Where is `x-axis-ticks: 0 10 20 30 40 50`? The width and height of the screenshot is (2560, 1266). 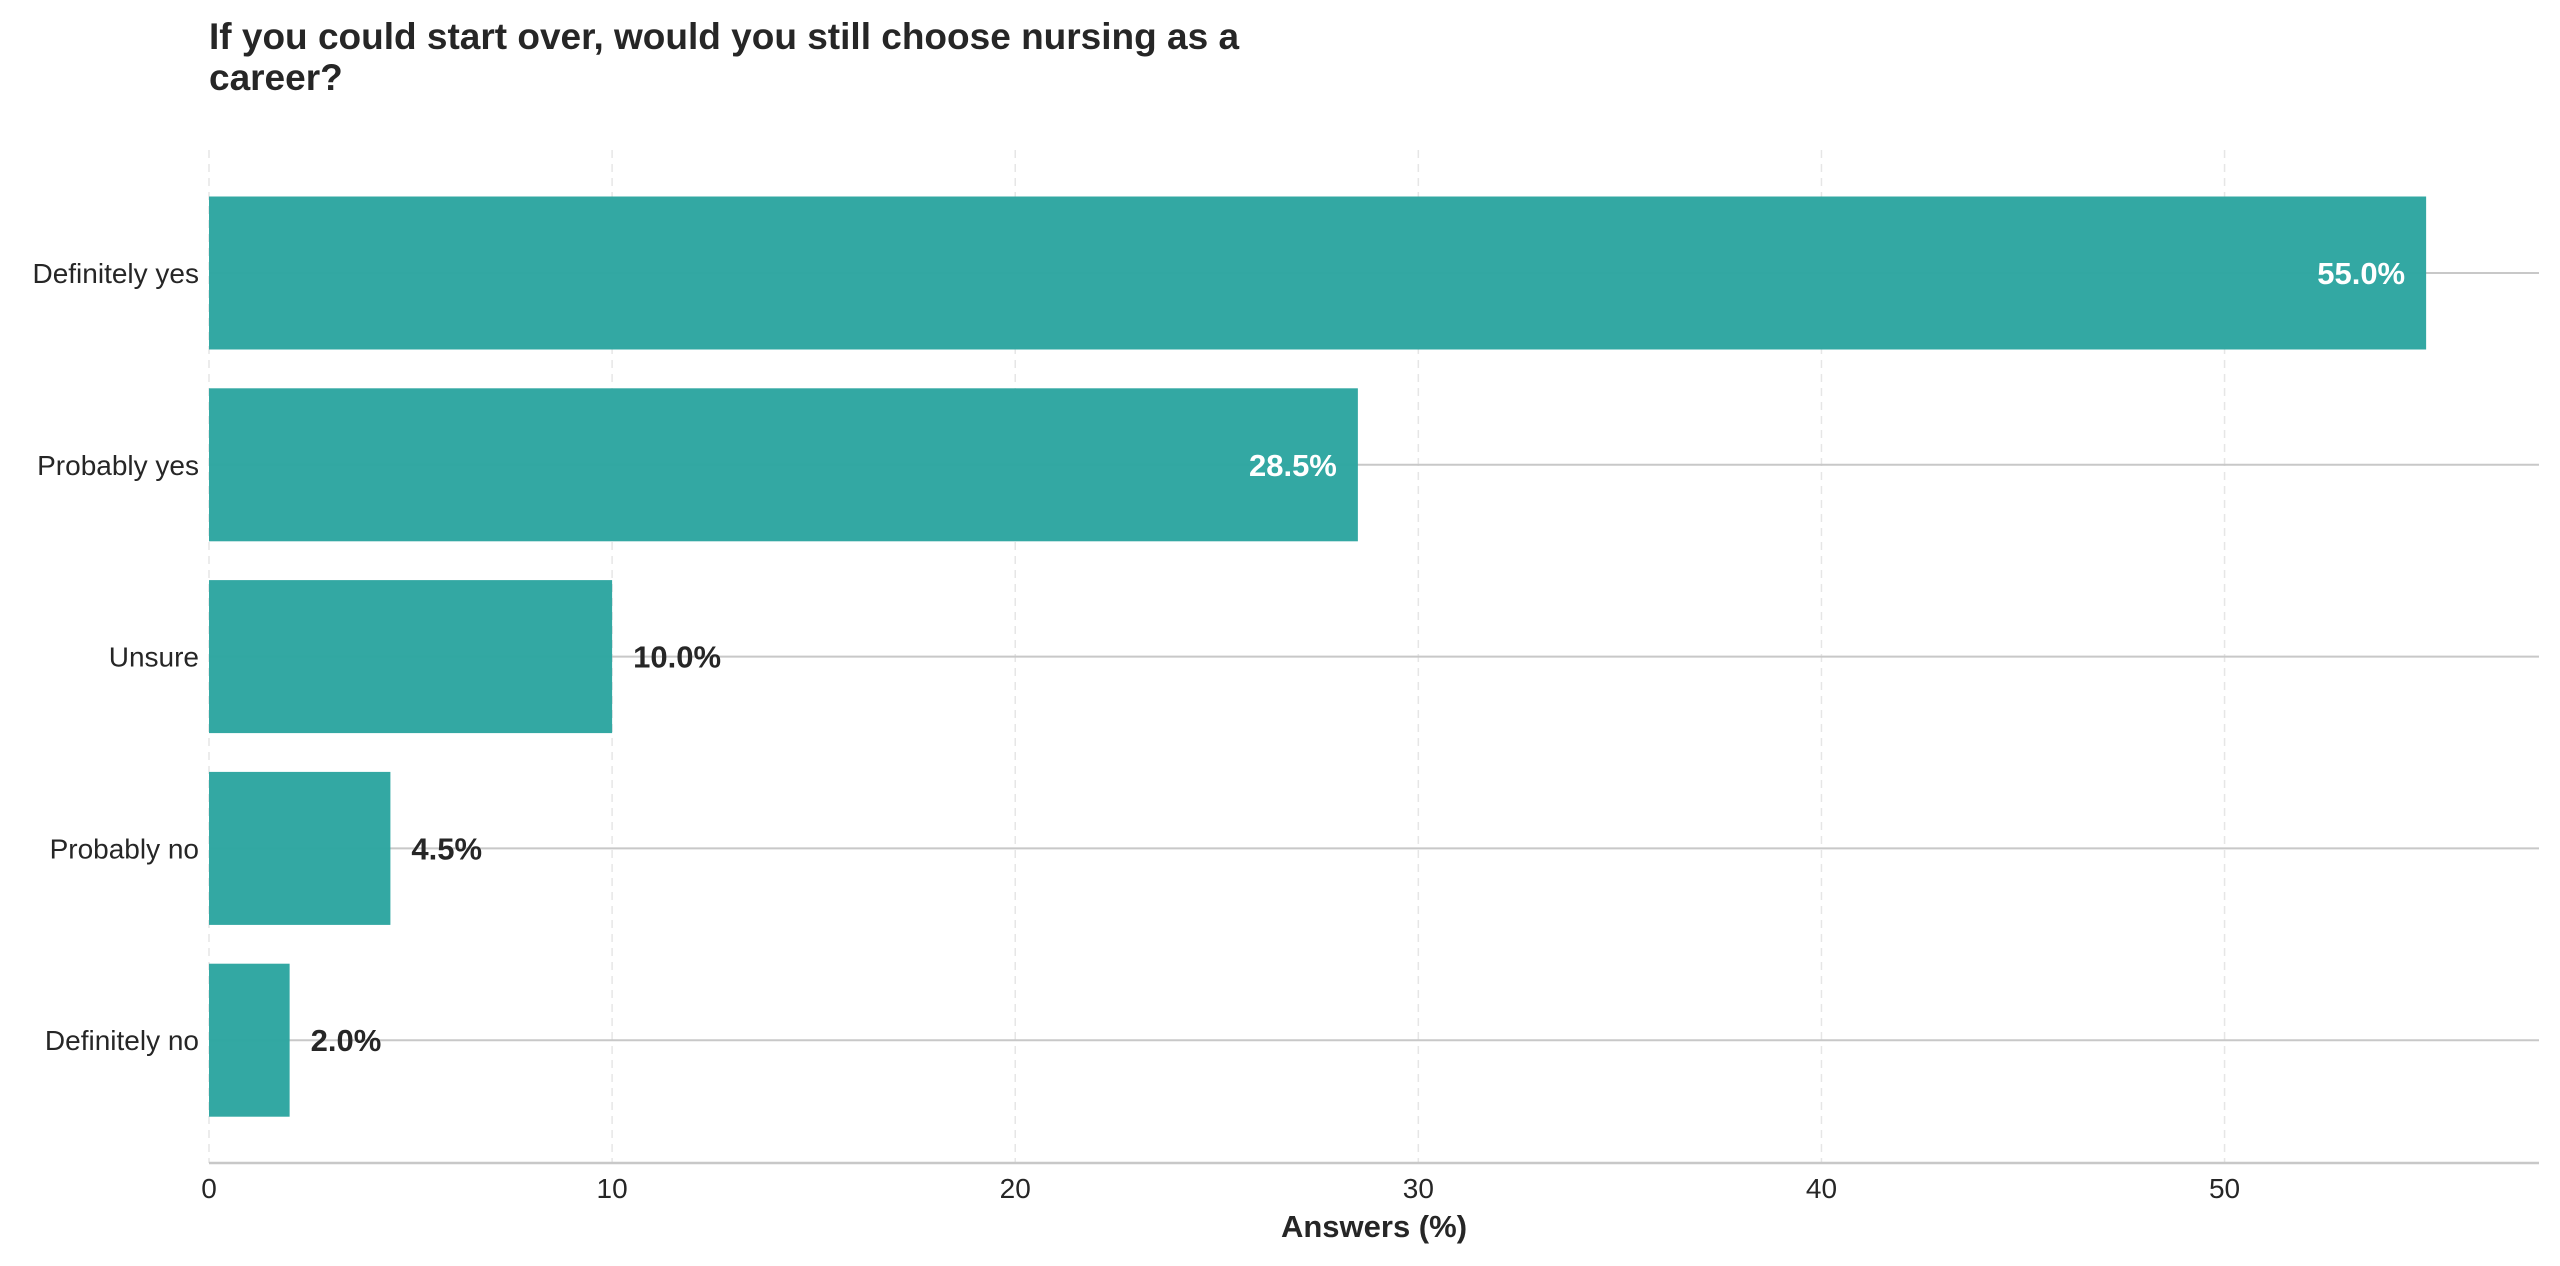
x-axis-ticks: 0 10 20 30 40 50 is located at coordinates (1220, 1188).